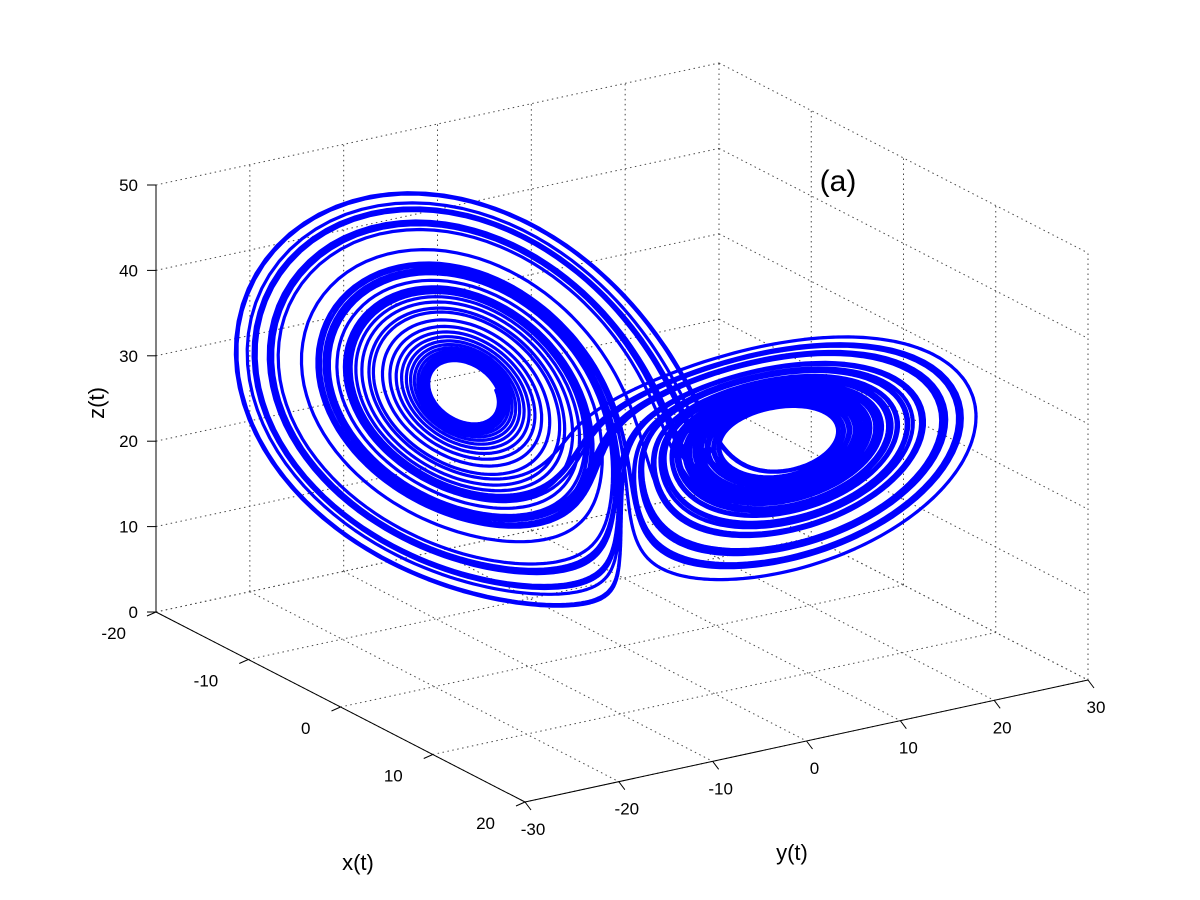  Describe the element at coordinates (96, 403) in the screenshot. I see `z-axis-label: z(t)` at that location.